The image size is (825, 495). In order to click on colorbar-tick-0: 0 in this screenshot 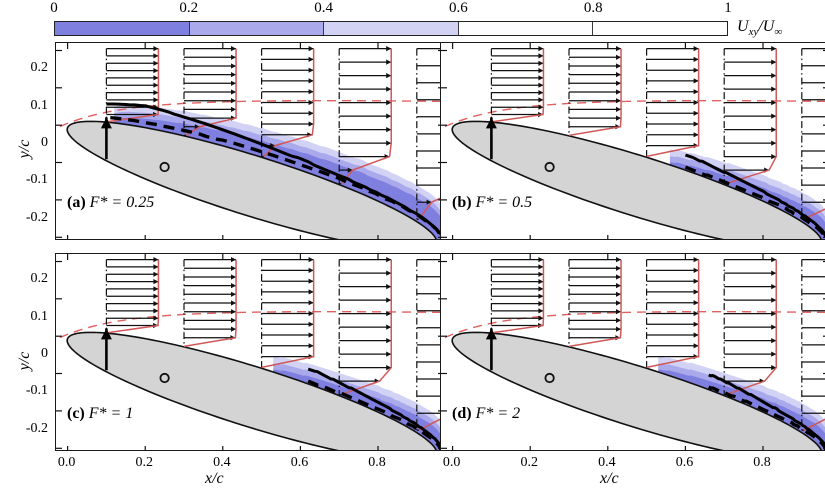, I will do `click(54, 8)`.